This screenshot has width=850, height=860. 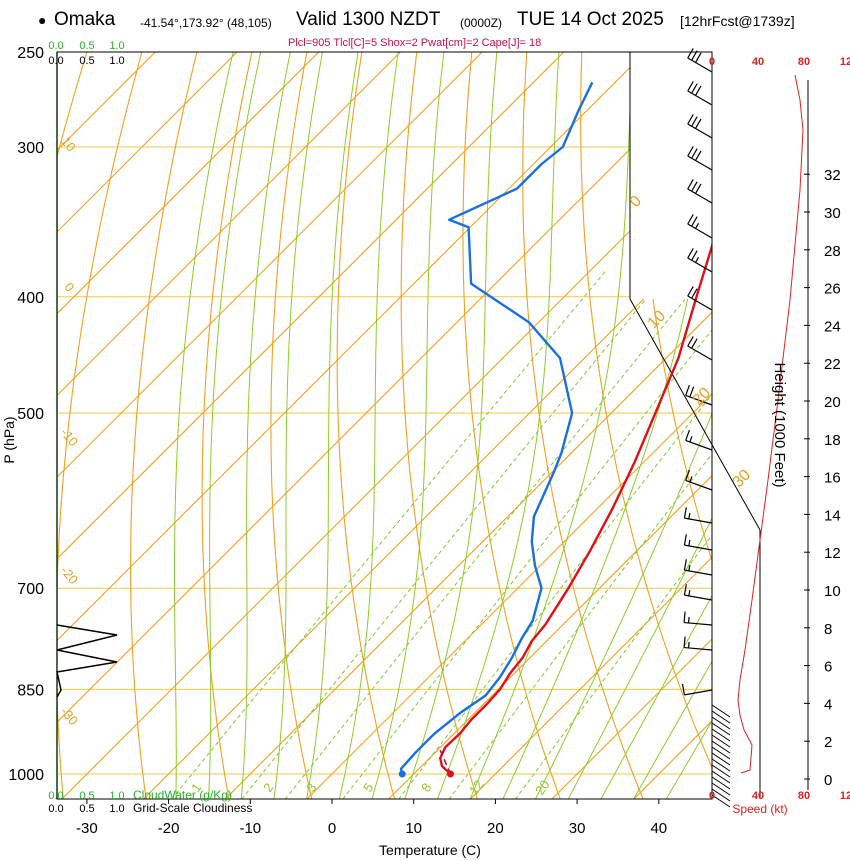 What do you see at coordinates (832, 251) in the screenshot?
I see `height-tick-label: 28` at bounding box center [832, 251].